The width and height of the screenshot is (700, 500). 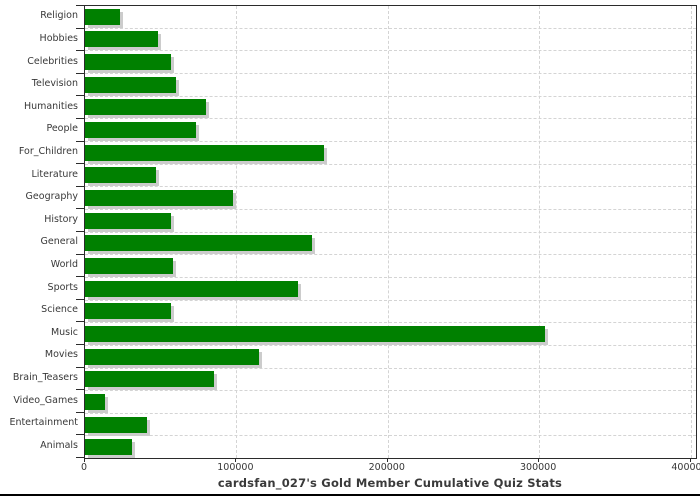 I want to click on y-axis-label: History, so click(x=61, y=219).